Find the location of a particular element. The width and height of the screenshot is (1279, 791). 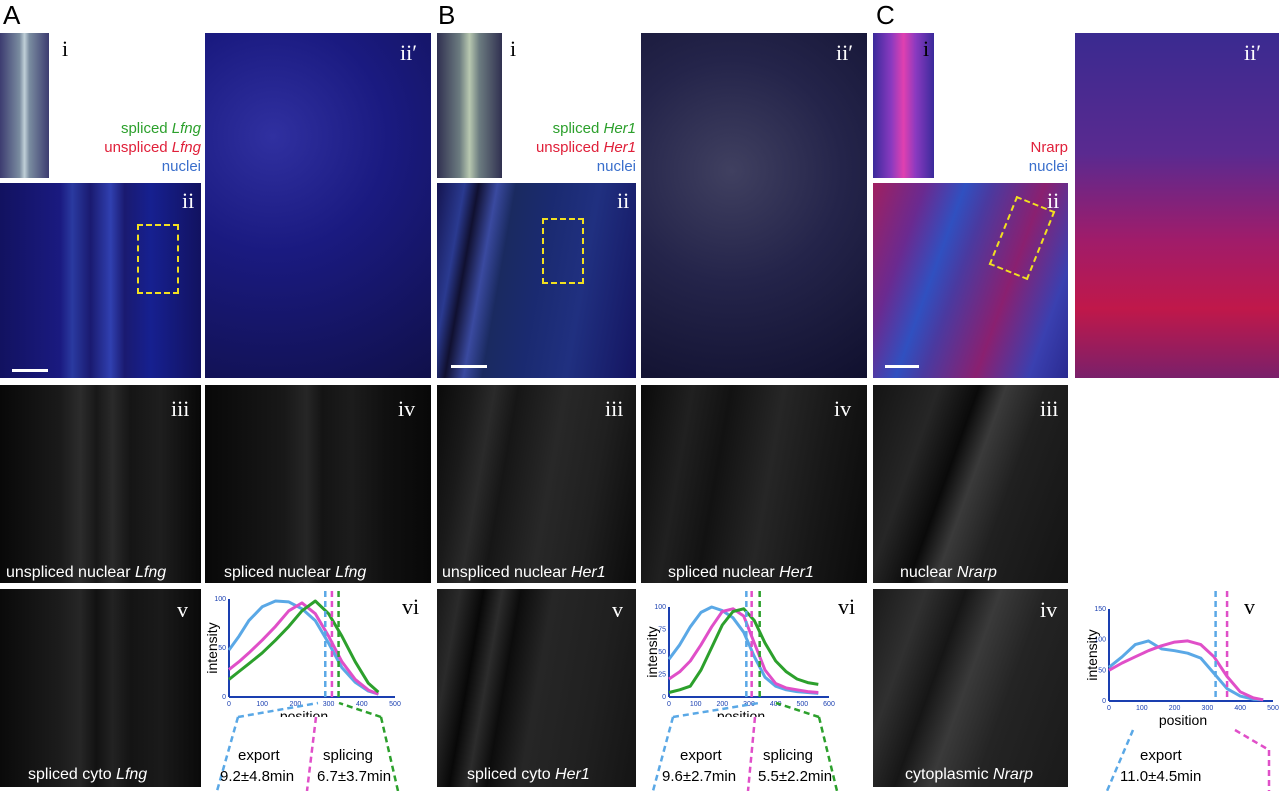

annotation-lines-c is located at coordinates (1188, 759).